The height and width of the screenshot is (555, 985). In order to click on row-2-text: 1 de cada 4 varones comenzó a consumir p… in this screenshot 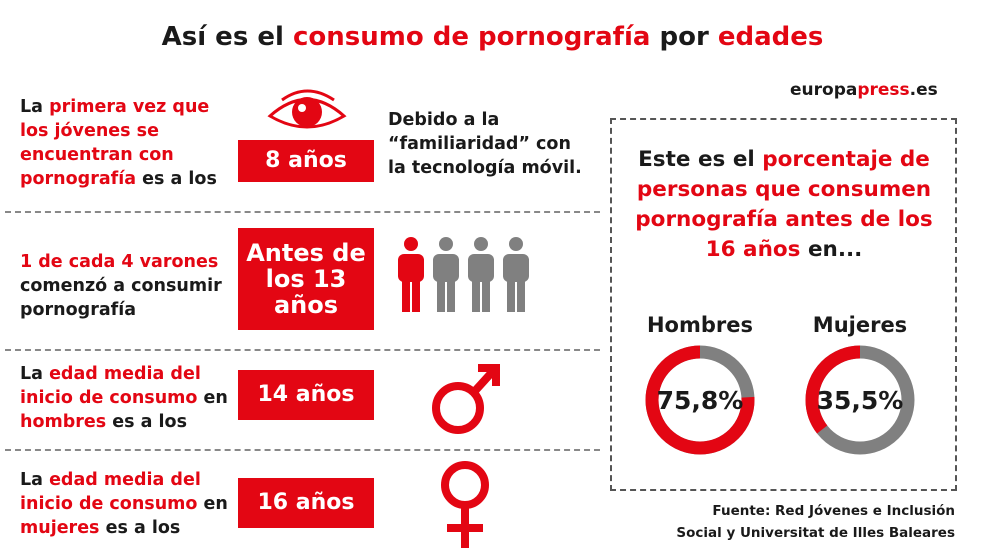, I will do `click(127, 286)`.